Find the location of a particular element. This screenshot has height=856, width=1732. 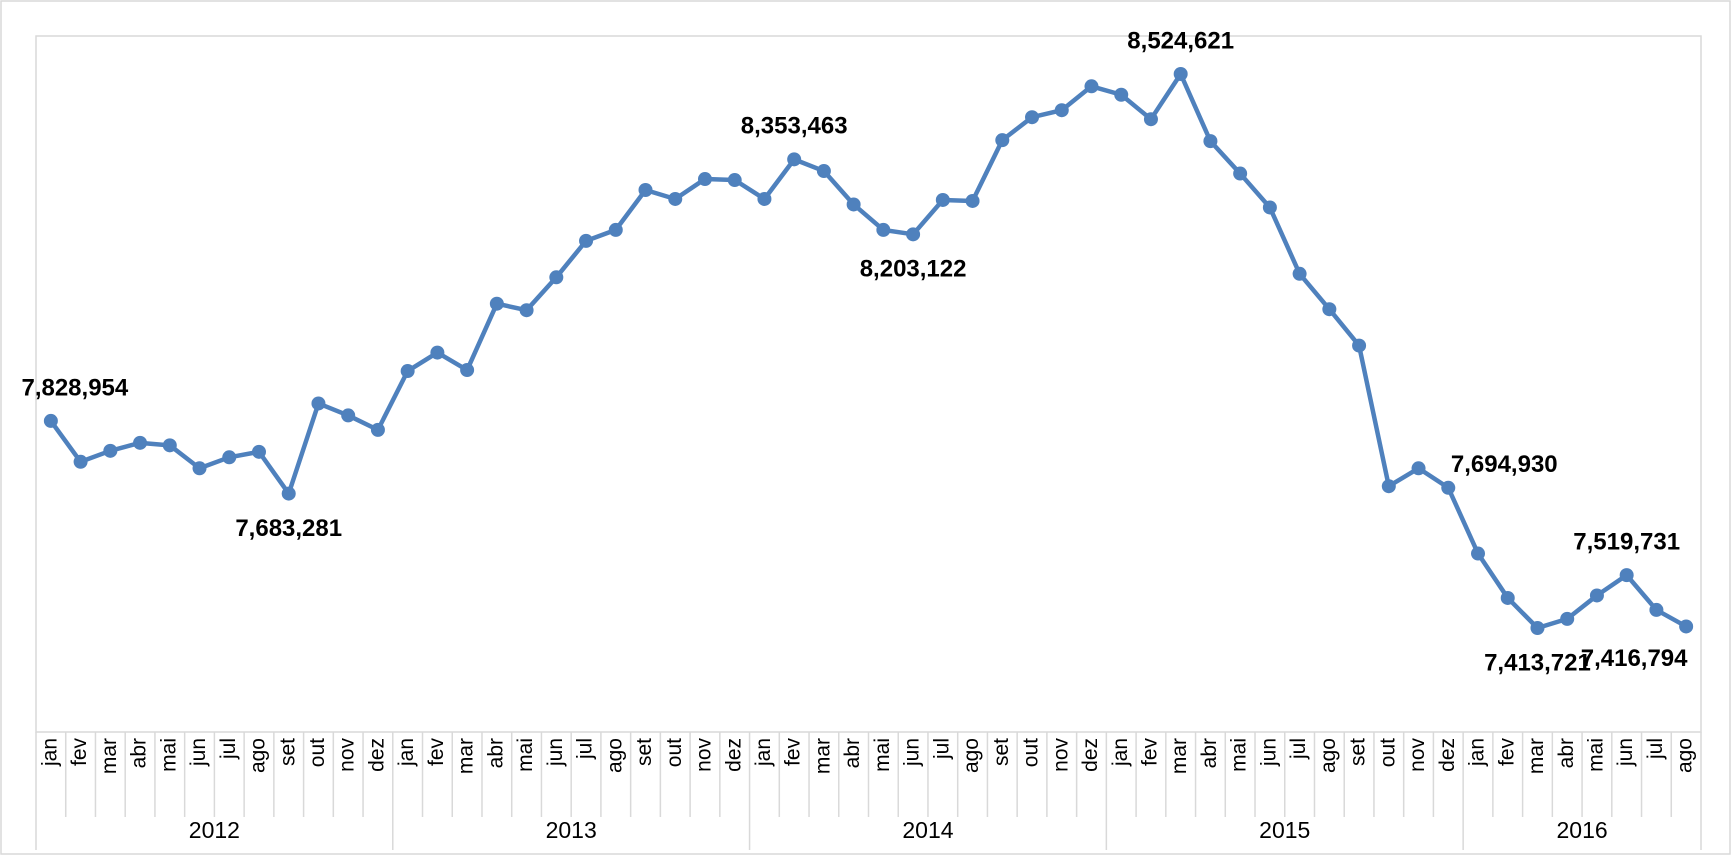

group-label: 2012 is located at coordinates (214, 830).